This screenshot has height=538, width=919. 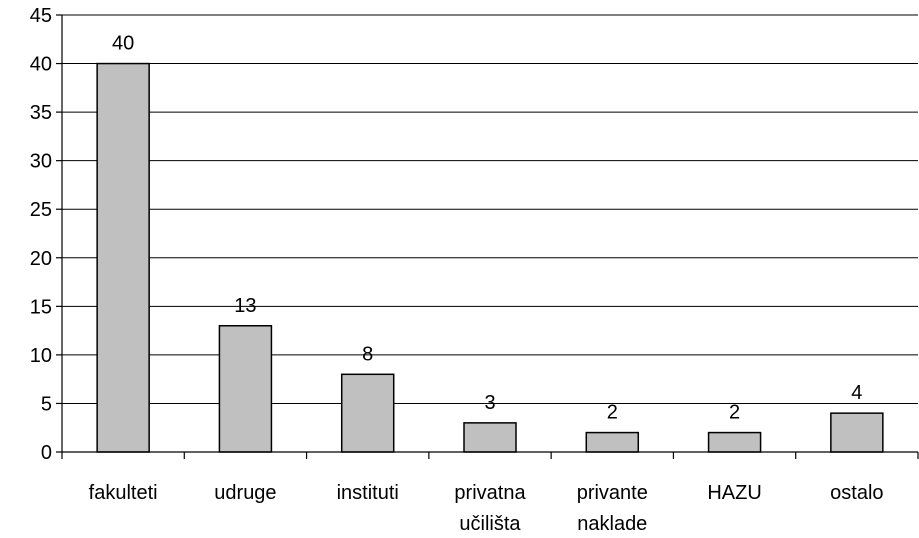 I want to click on y-tick-label: 45, so click(x=41, y=16).